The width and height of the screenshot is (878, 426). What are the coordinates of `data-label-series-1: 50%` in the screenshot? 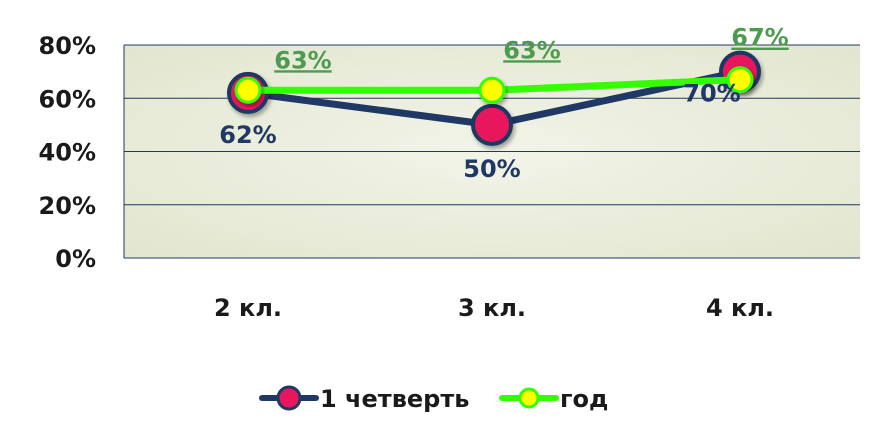 It's located at (491, 169).